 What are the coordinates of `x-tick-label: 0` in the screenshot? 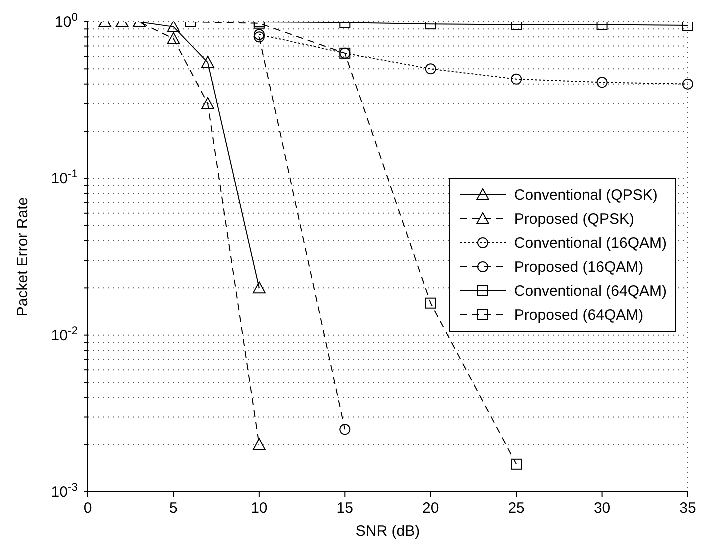 It's located at (88, 508).